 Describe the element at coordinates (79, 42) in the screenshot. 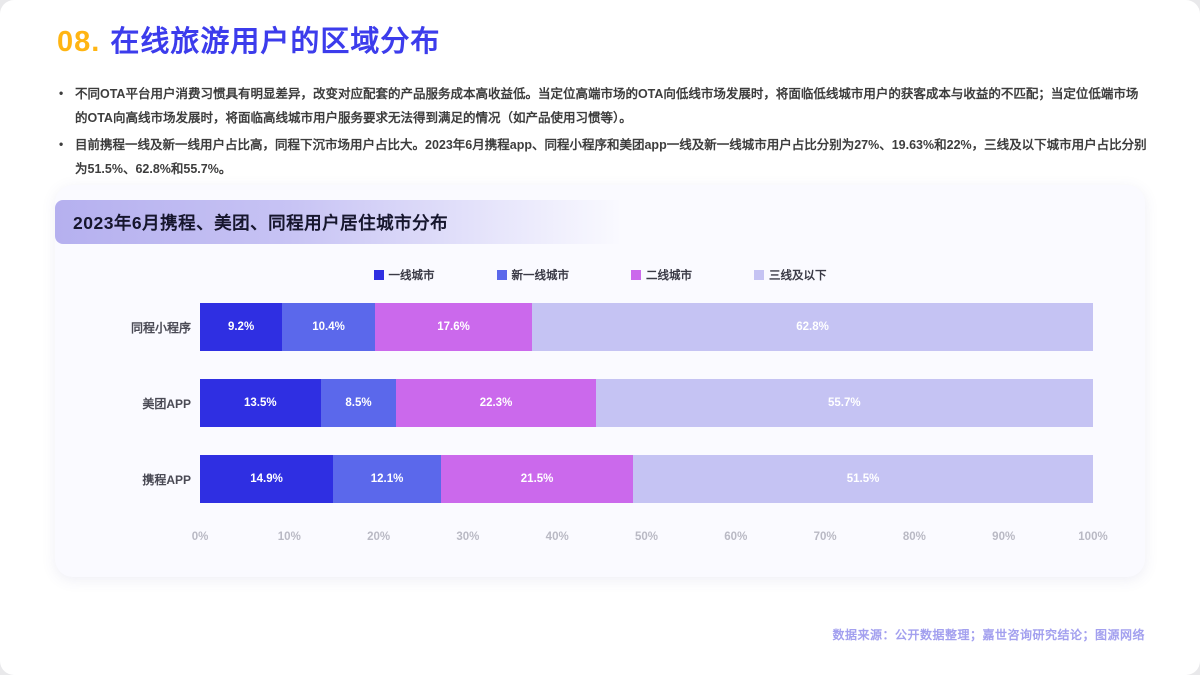

I see `page-title-number: 08.` at that location.